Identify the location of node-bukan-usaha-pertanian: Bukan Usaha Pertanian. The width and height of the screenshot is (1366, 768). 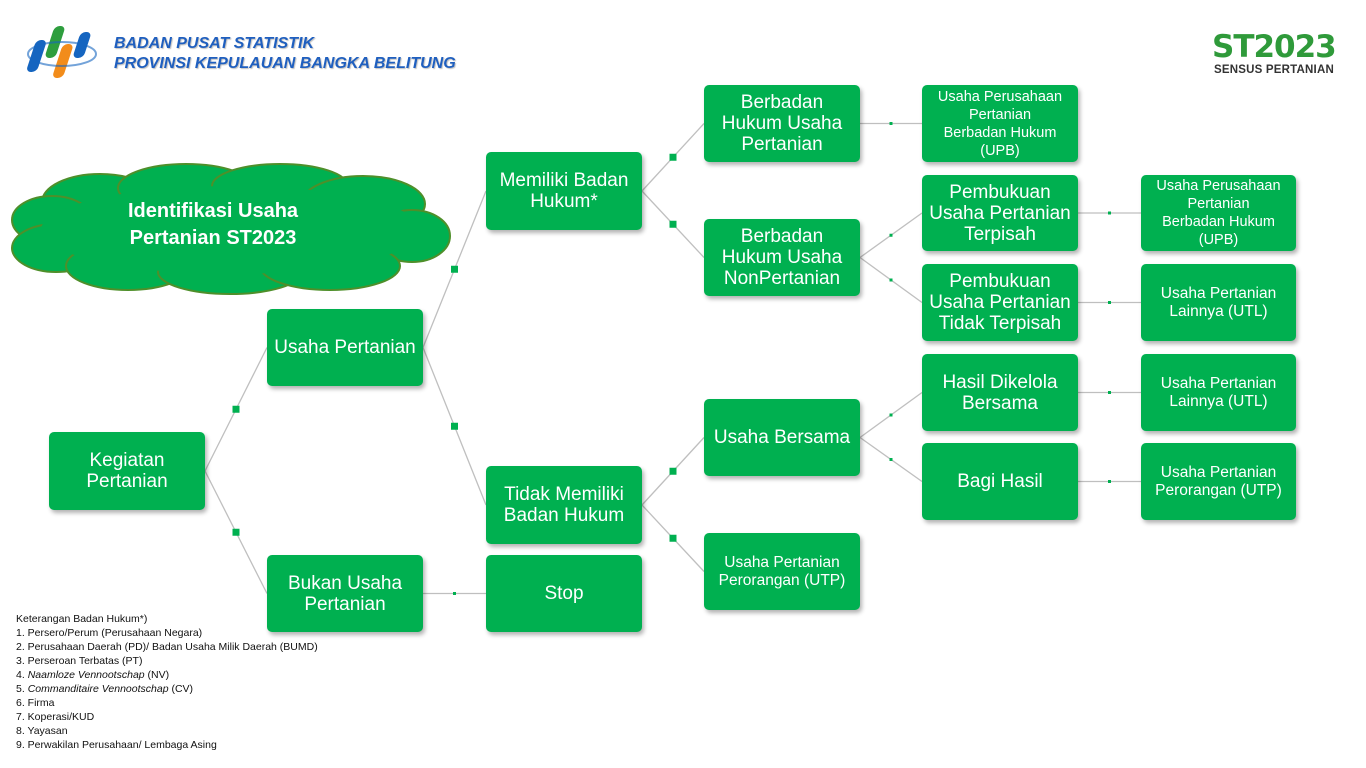
(345, 593).